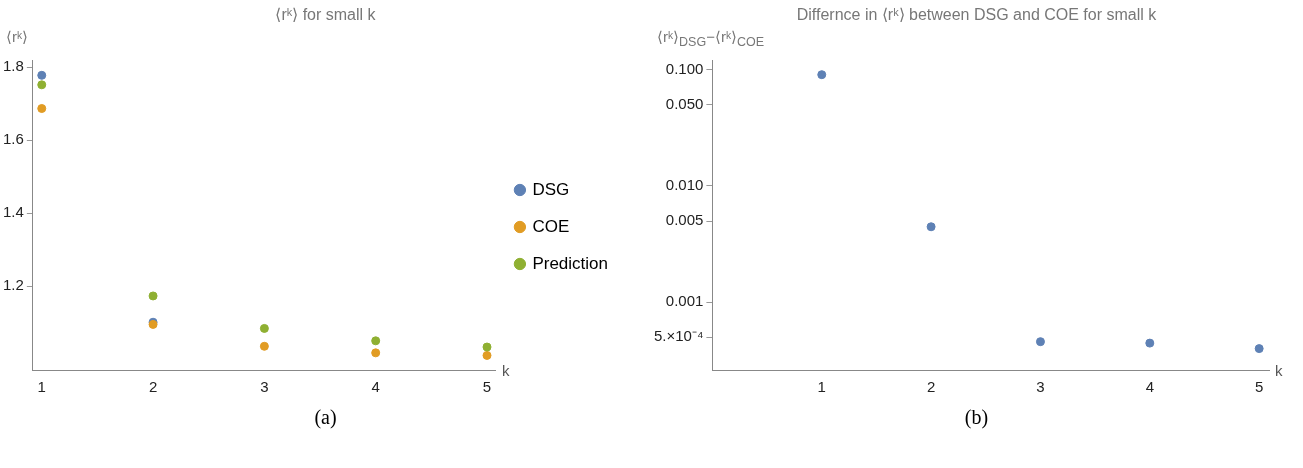 The image size is (1303, 468). Describe the element at coordinates (13, 139) in the screenshot. I see `y-tick-label: 1.6` at that location.